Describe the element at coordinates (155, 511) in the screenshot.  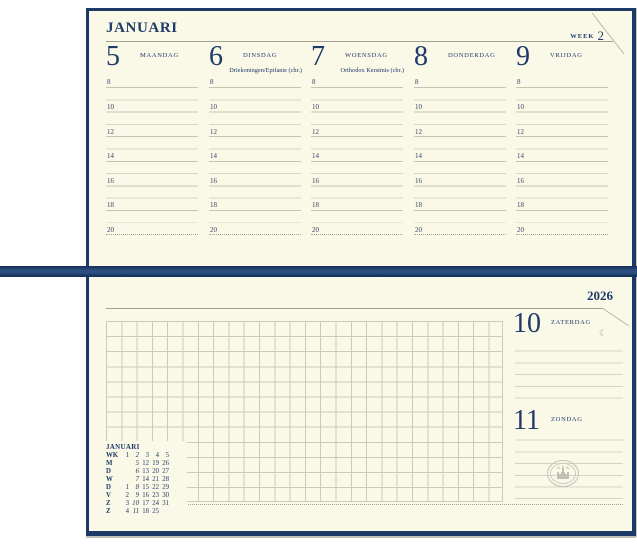
I see `calendar-cell: 25` at that location.